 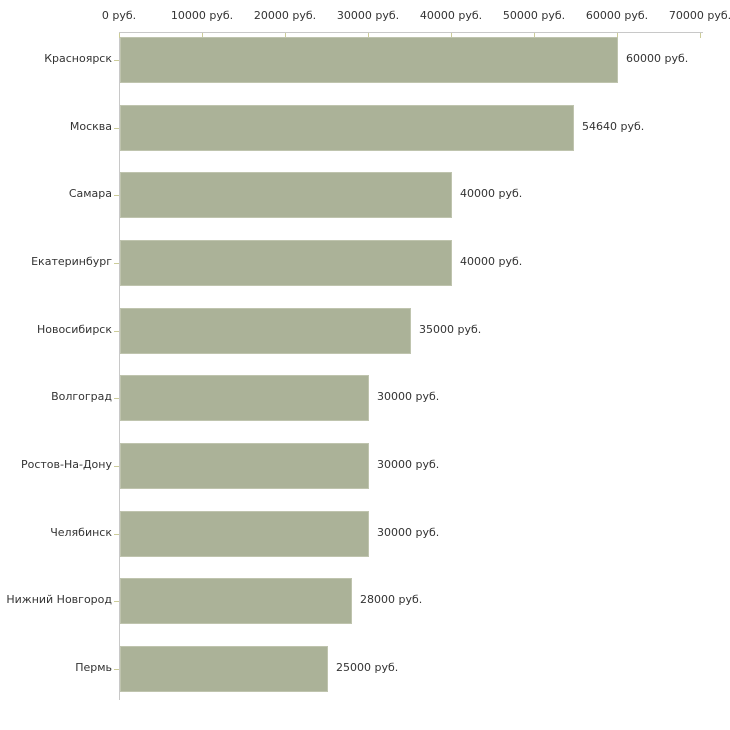 I want to click on category-label: Новосибирск, so click(x=74, y=329).